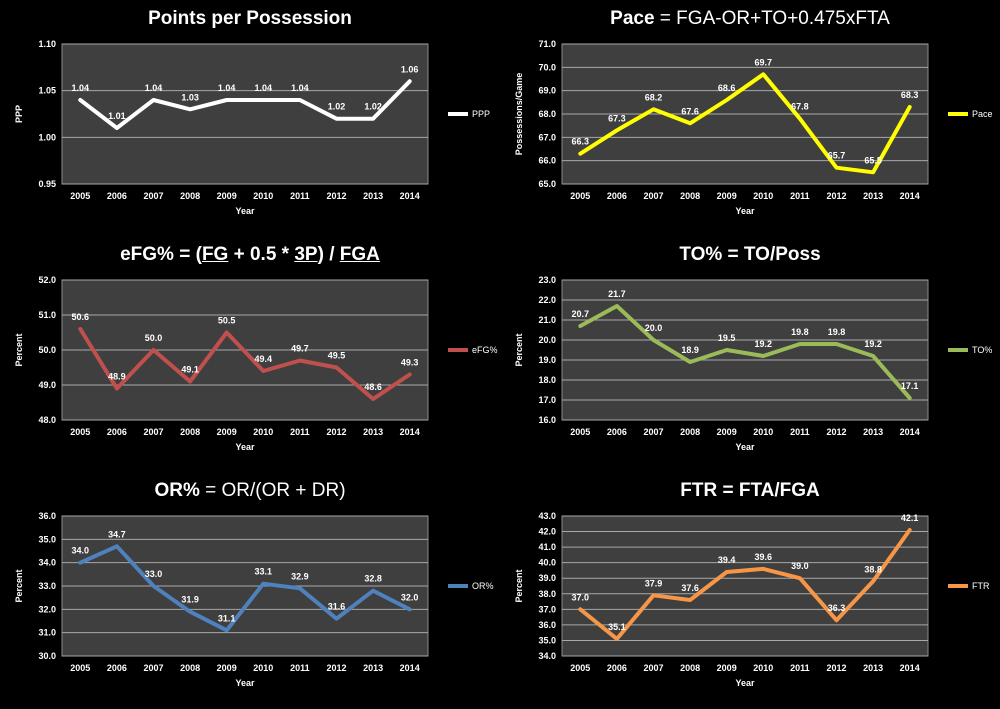 This screenshot has height=709, width=1000. I want to click on data-label: 68.3, so click(910, 95).